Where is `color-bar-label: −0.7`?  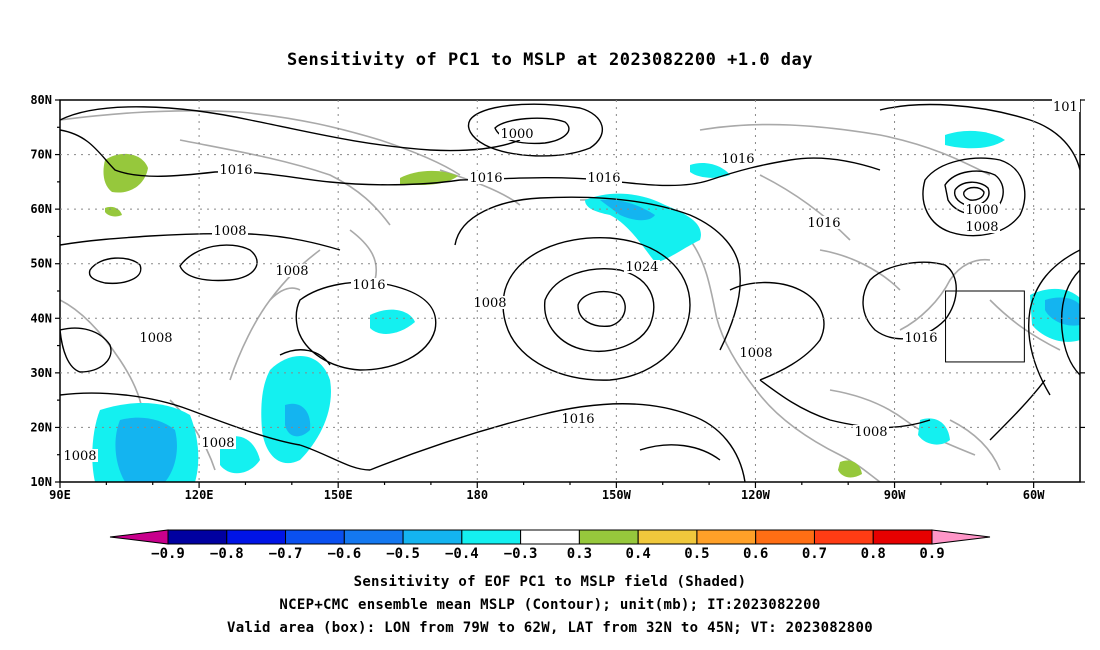
color-bar-label: −0.7 is located at coordinates (286, 554).